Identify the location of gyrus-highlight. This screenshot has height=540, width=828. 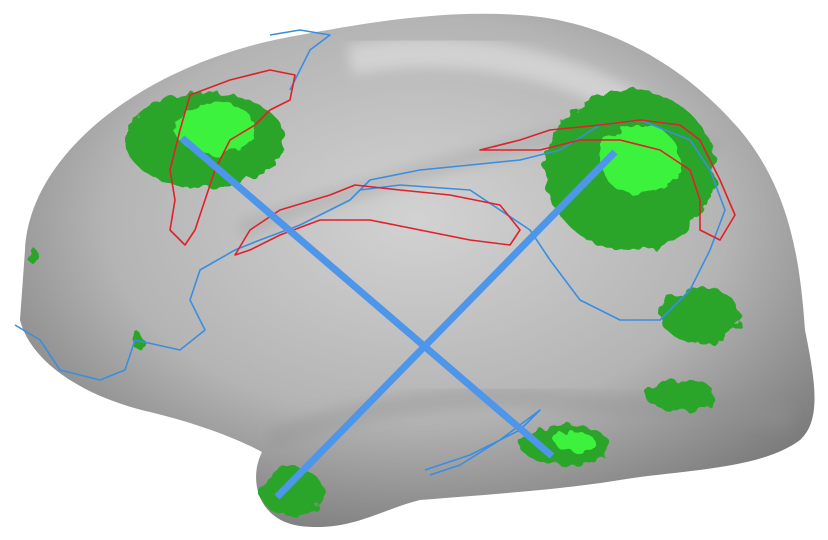
(497, 80).